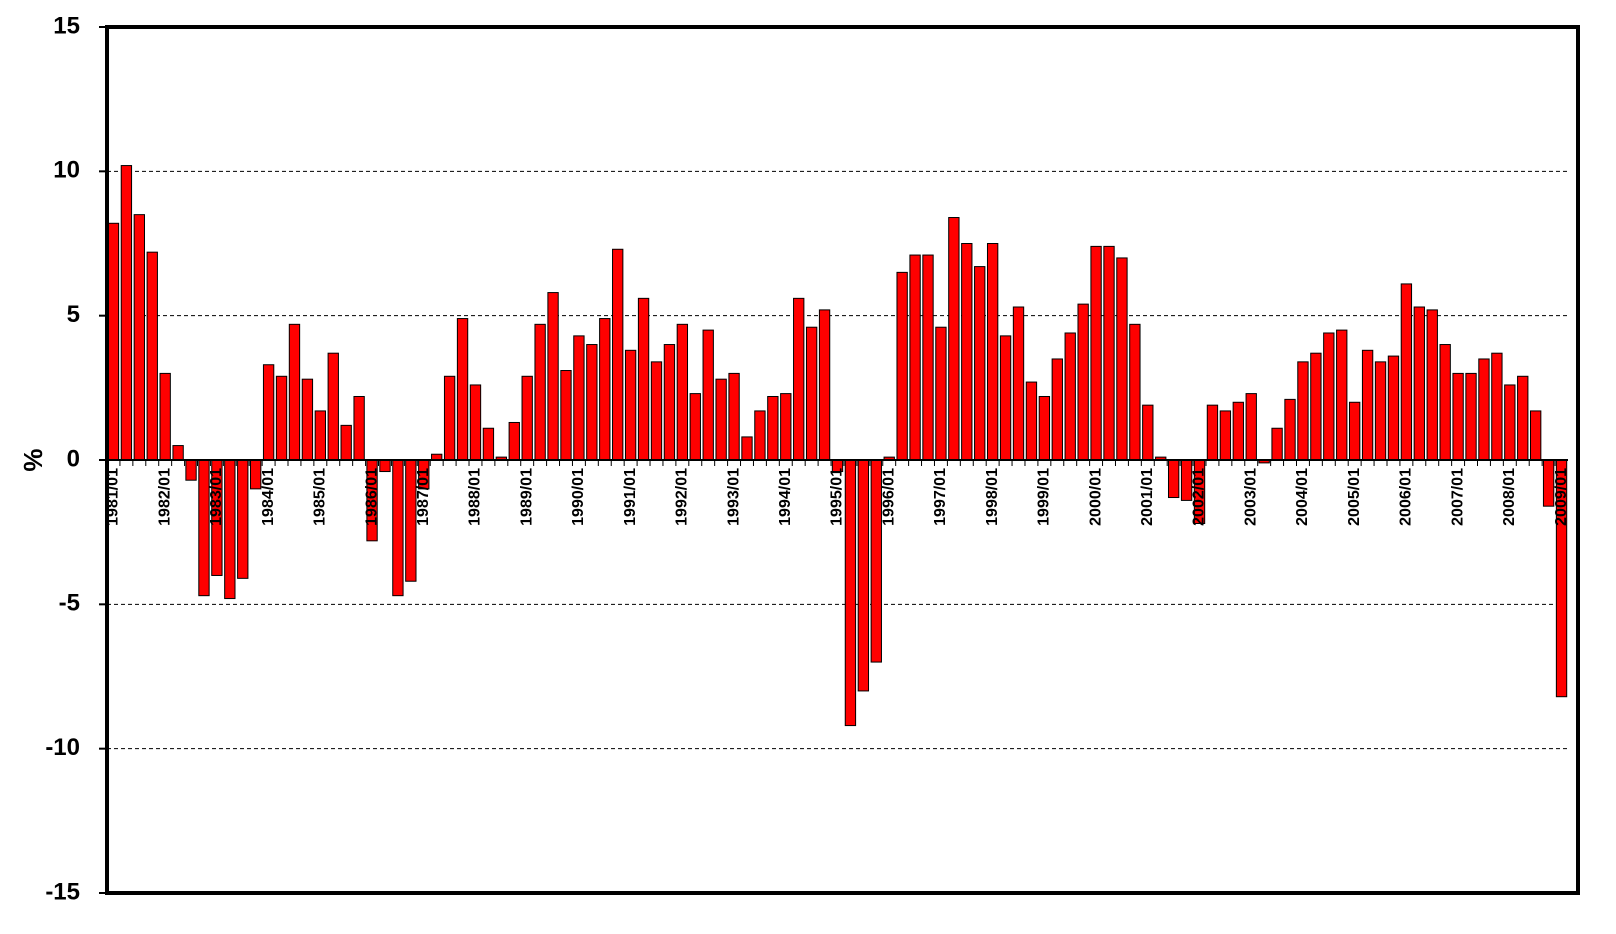  I want to click on x-tick-label: 2004/01, so click(1302, 497).